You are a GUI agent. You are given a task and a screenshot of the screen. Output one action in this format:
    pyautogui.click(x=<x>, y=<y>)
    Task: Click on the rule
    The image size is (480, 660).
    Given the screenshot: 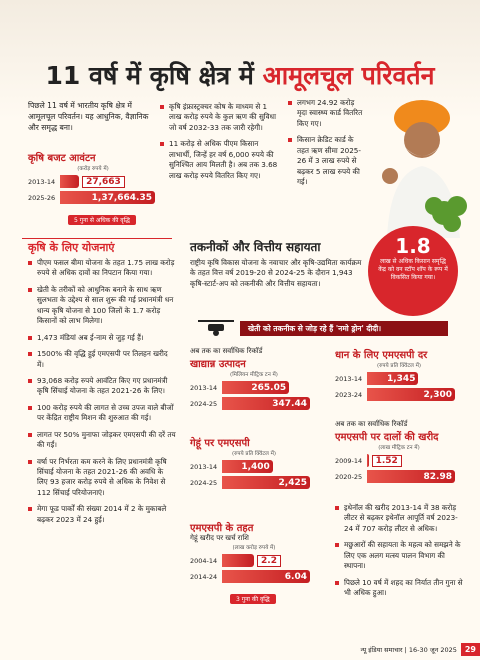 What is the action you would take?
    pyautogui.click(x=97, y=238)
    